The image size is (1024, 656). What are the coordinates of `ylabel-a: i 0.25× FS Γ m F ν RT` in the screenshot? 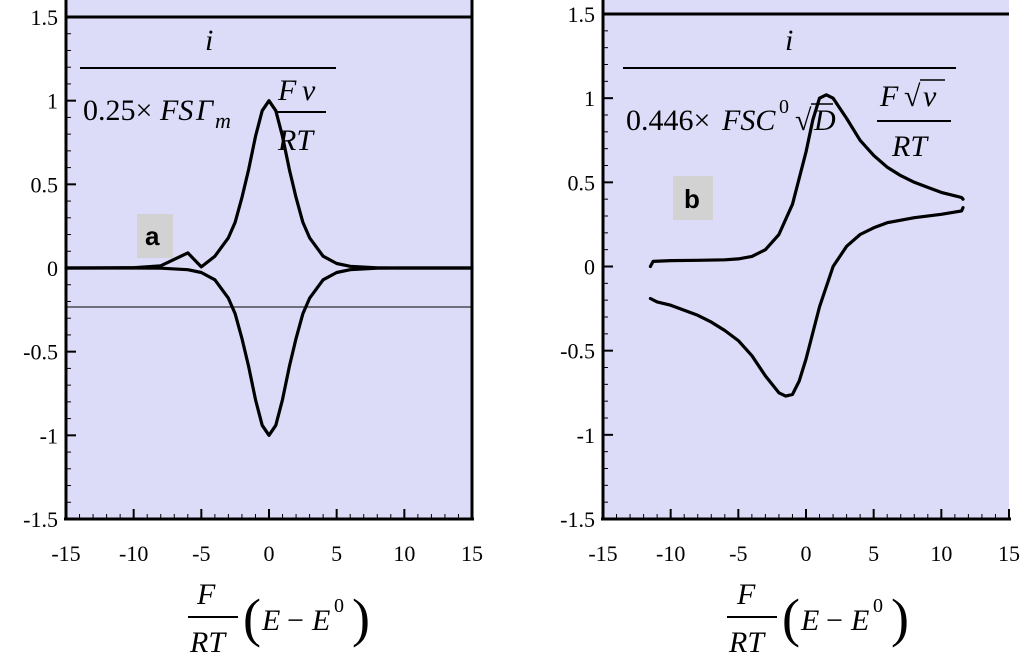 It's located at (208, 90).